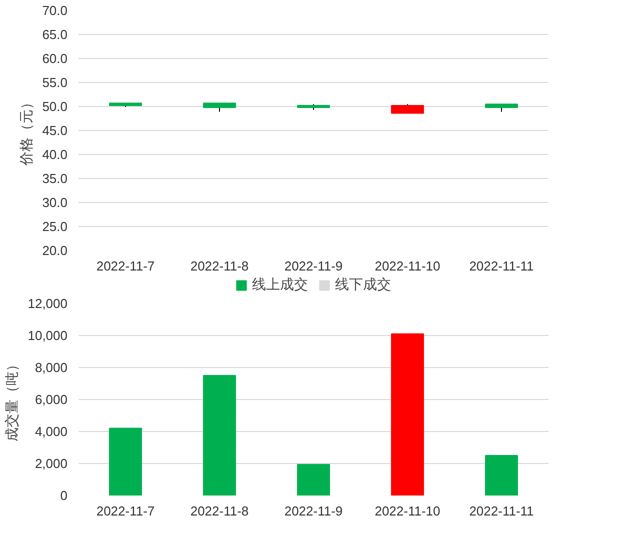 The image size is (632, 545). Describe the element at coordinates (55, 130) in the screenshot. I see `y-tick-label: 45.0` at that location.